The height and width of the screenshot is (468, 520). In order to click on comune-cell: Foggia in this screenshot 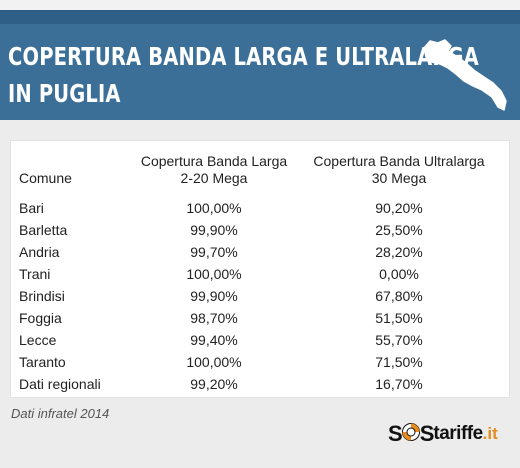, I will do `click(40, 318)`.